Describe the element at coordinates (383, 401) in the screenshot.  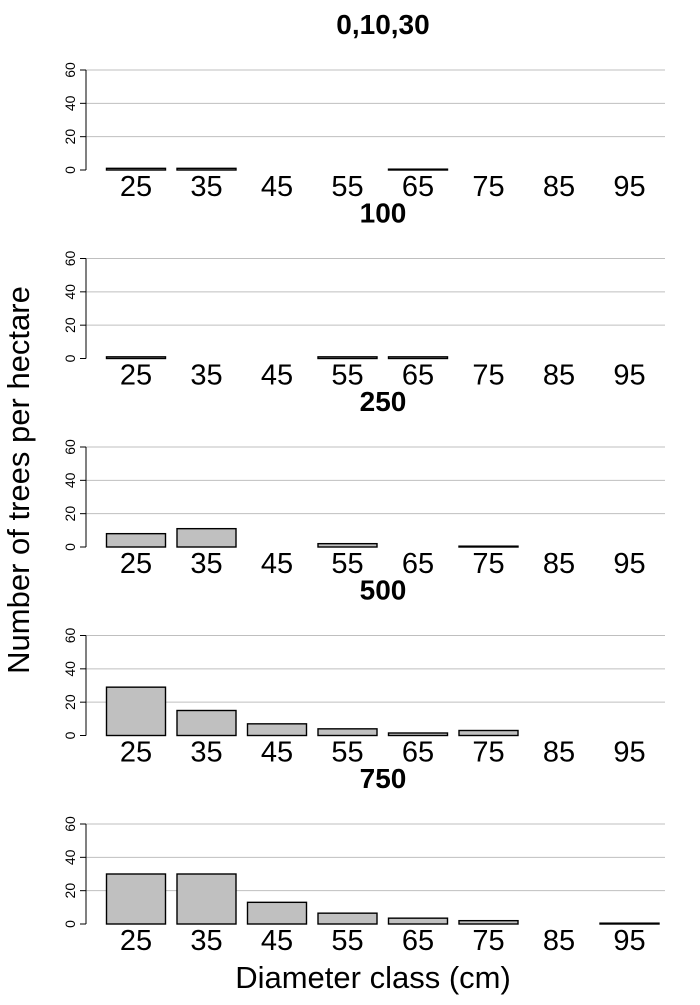
I see `panel-title: 250` at that location.